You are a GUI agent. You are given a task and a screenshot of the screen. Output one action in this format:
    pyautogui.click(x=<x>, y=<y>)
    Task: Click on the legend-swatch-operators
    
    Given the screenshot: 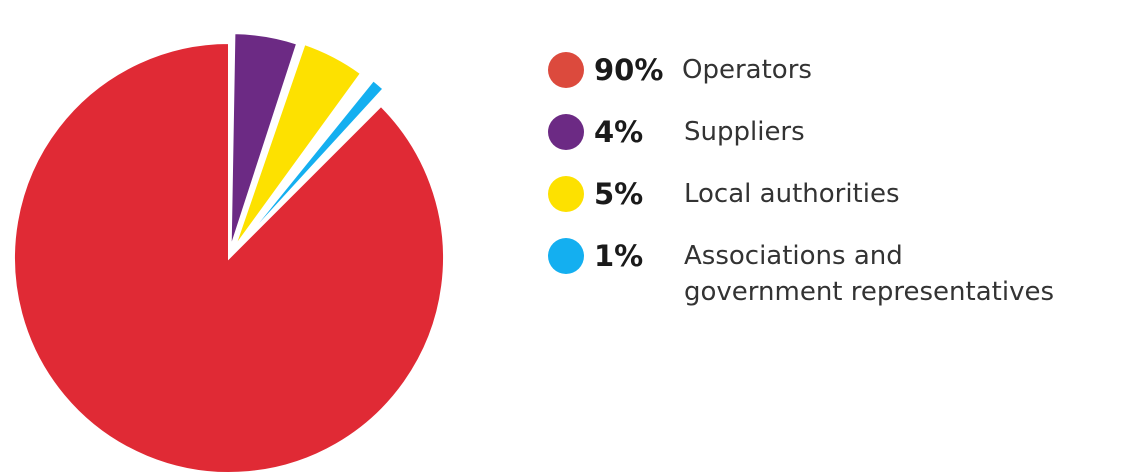 What is the action you would take?
    pyautogui.click(x=566, y=70)
    